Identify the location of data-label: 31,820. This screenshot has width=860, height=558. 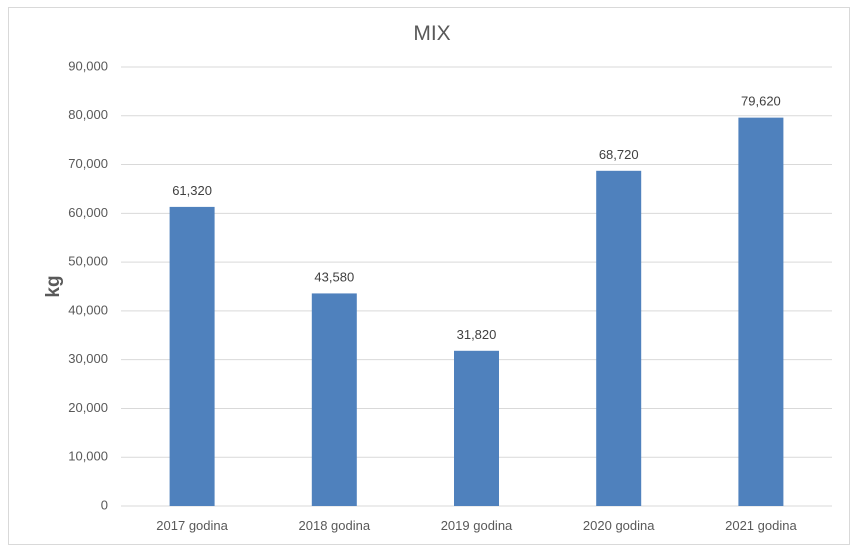
(477, 334).